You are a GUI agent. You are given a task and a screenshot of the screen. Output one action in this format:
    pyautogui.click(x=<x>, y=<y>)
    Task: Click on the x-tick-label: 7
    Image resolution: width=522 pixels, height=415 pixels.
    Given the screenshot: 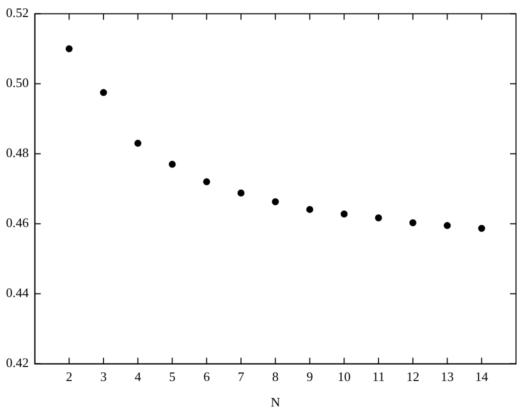 What is the action you would take?
    pyautogui.click(x=241, y=376)
    